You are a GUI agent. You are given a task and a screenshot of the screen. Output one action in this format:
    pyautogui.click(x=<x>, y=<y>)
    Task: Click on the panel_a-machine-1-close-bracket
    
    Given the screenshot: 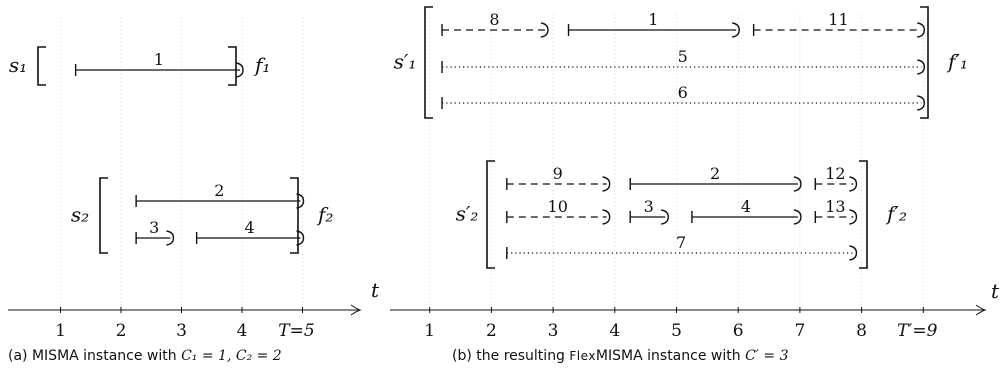 What is the action you would take?
    pyautogui.click(x=294, y=215)
    